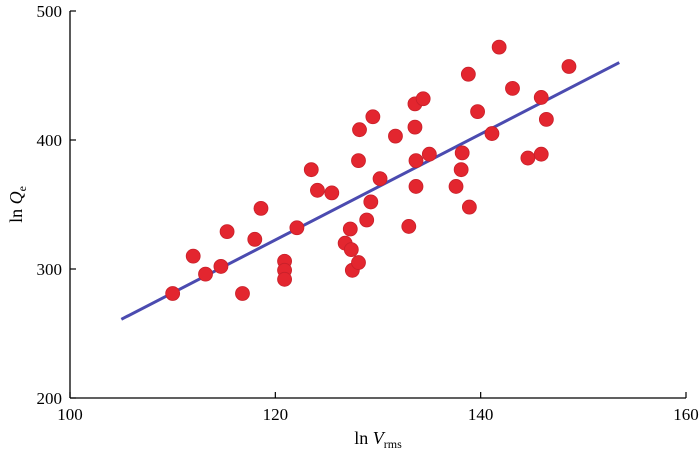  I want to click on y-tick-label: 500, so click(50, 11).